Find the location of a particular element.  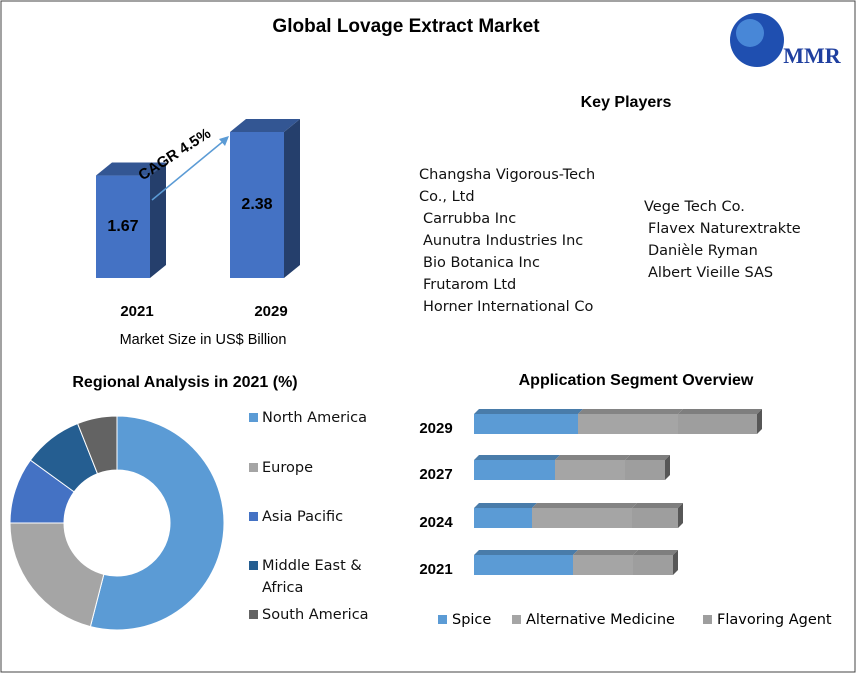

page-title: Global Lovage Extract Market is located at coordinates (406, 26).